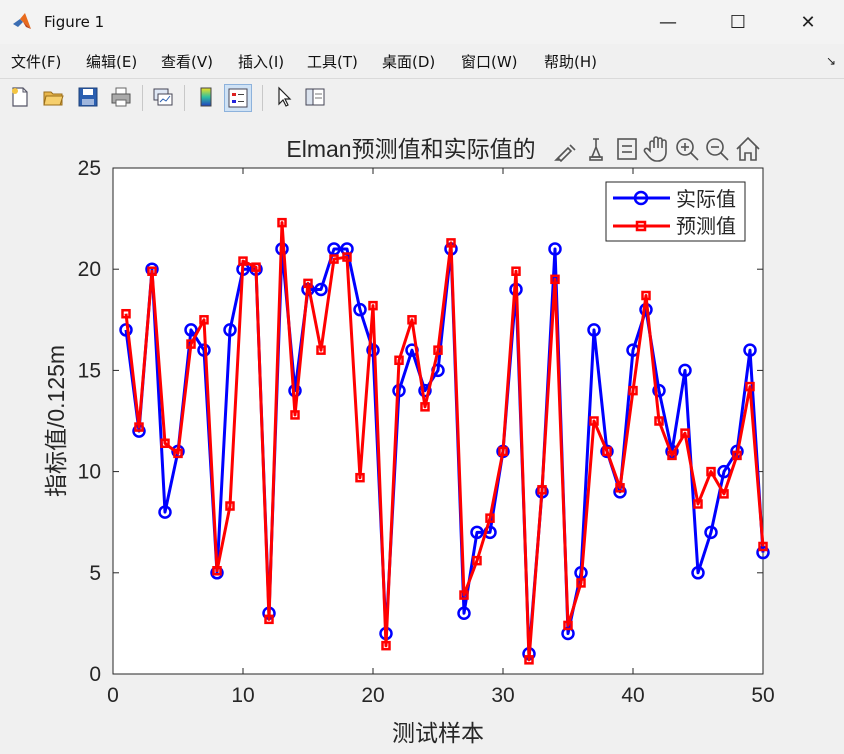  Describe the element at coordinates (121, 97) in the screenshot. I see `print-icon` at that location.